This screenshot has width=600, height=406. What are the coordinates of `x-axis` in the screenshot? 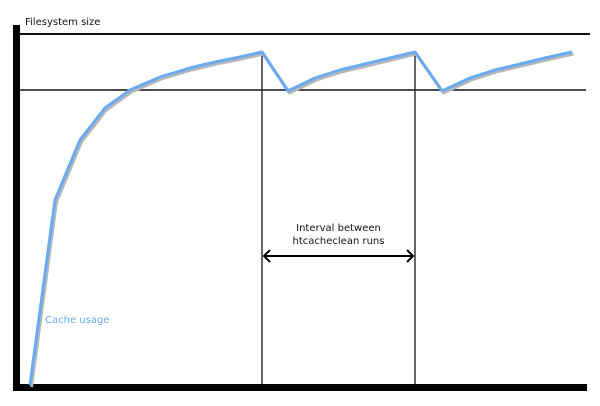 It's located at (300, 387).